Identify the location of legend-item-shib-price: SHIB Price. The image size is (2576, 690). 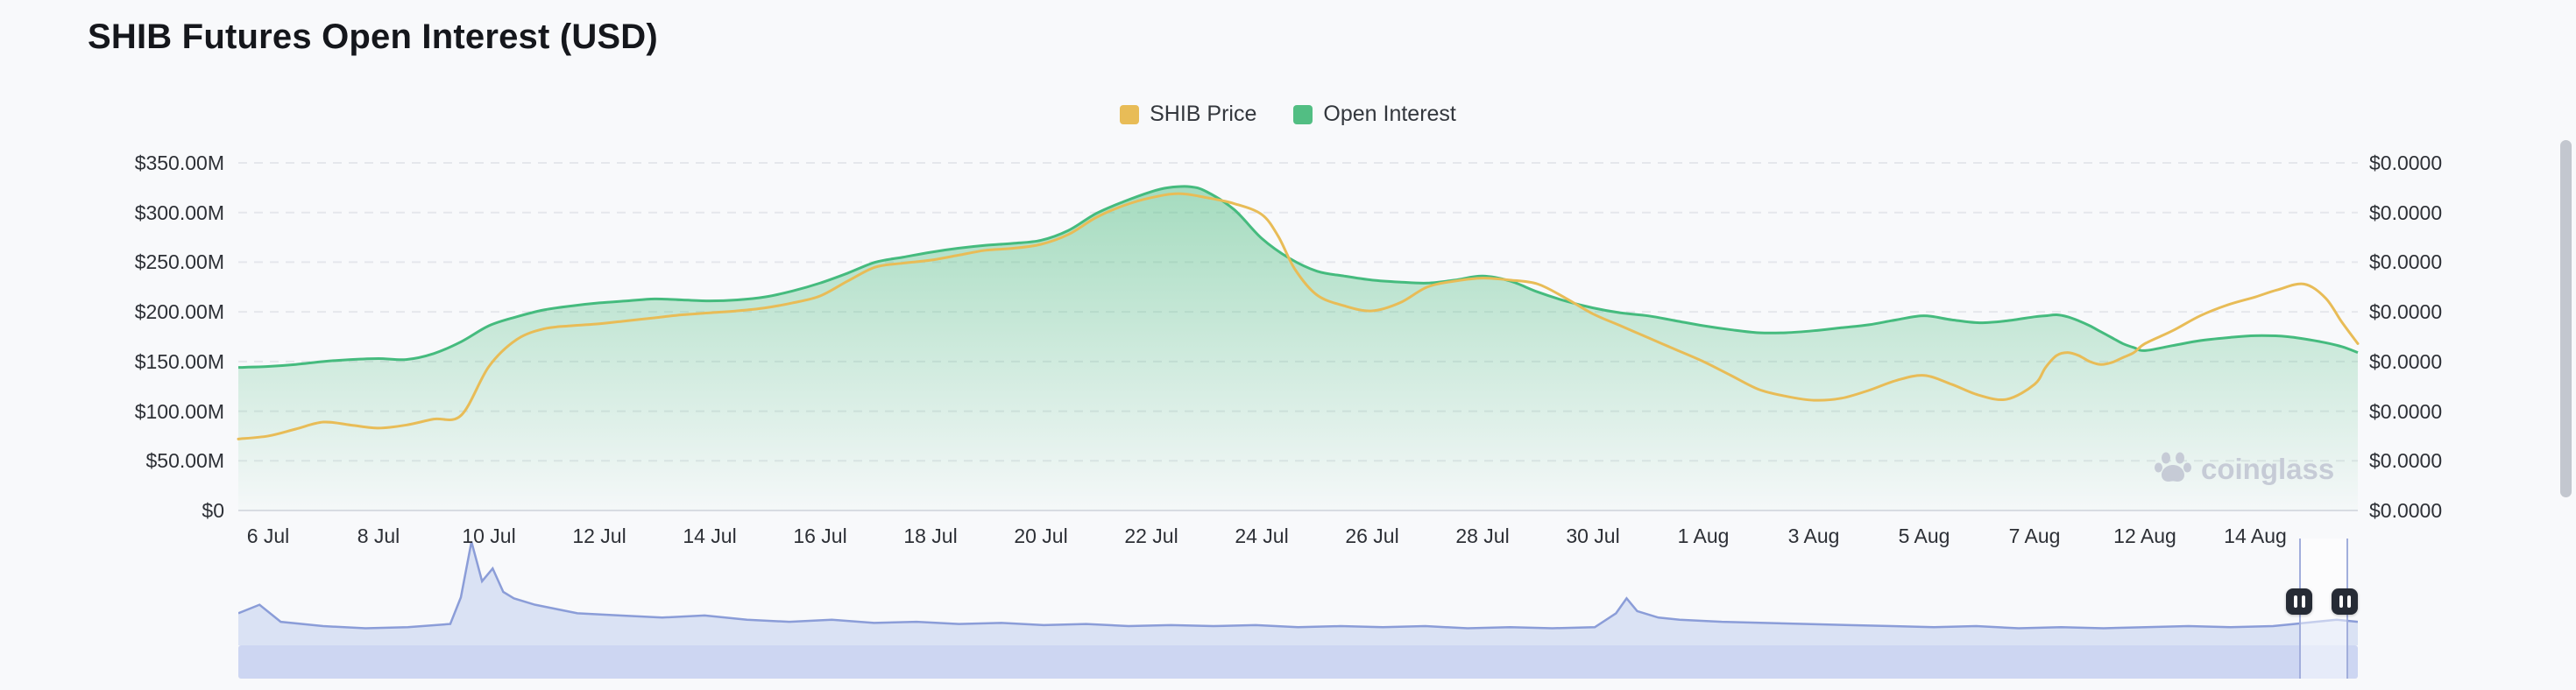
(1188, 114).